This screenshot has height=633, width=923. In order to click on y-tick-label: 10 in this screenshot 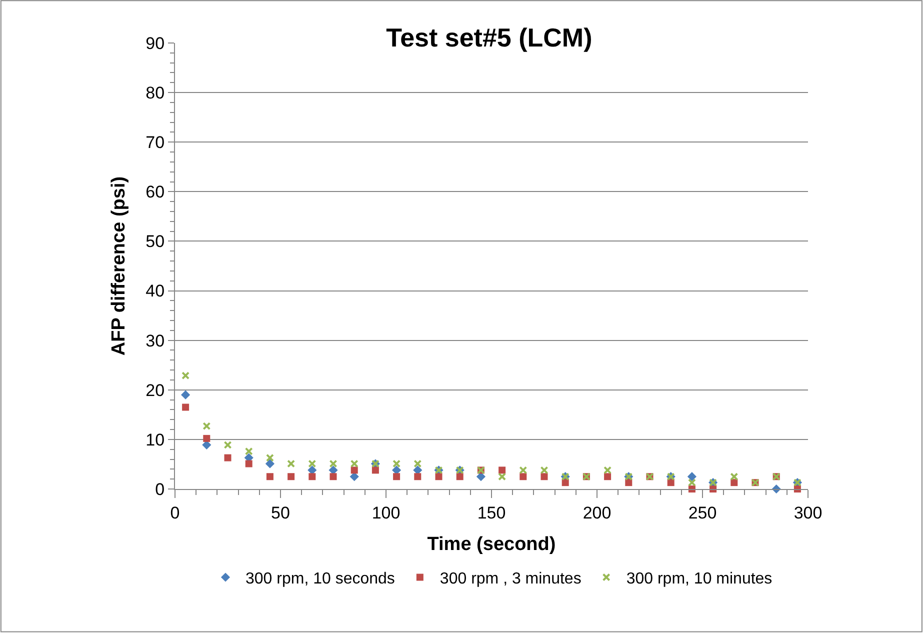, I will do `click(155, 440)`.